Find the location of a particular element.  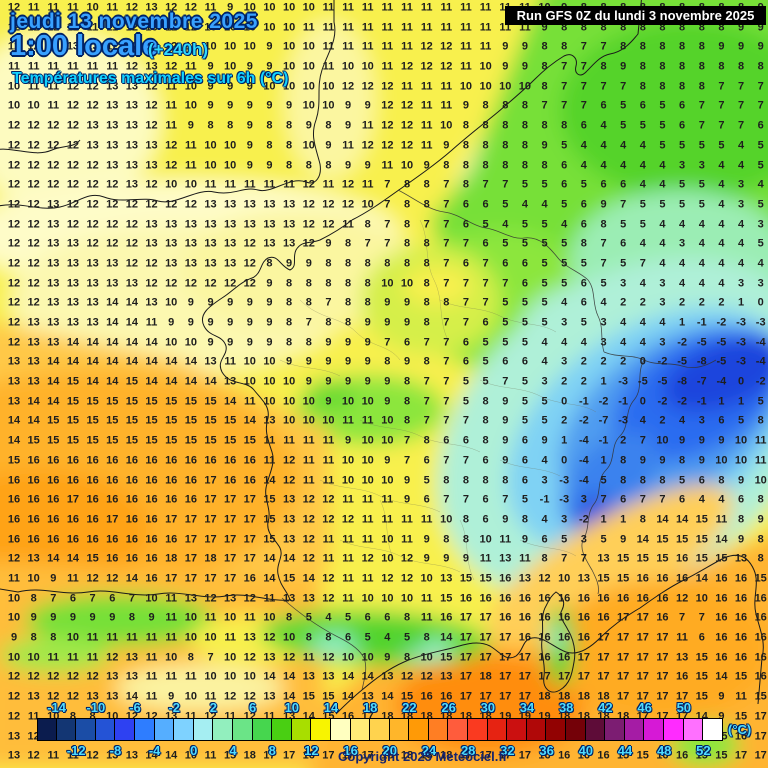

temp-value: 1 is located at coordinates (741, 401).